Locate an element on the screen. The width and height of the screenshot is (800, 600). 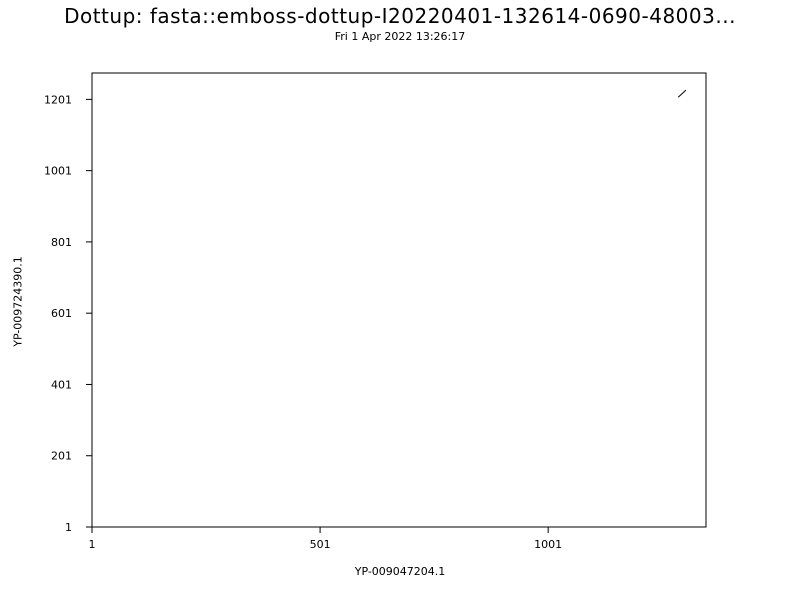
x-tick-label: 1001 is located at coordinates (548, 544).